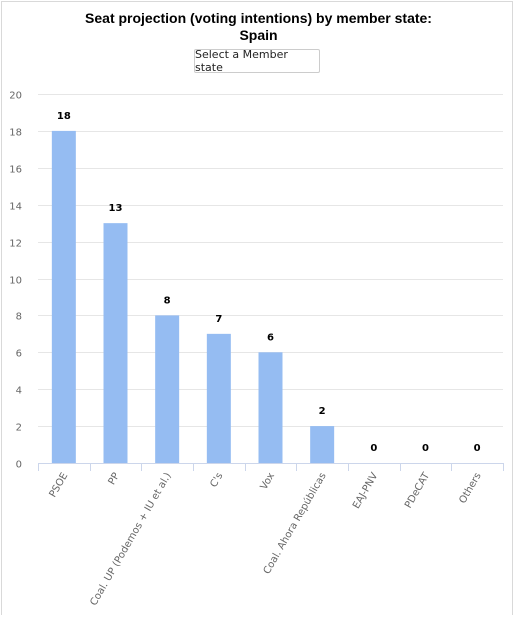 This screenshot has height=619, width=517. What do you see at coordinates (15, 207) in the screenshot?
I see `y-tick-label: 14` at bounding box center [15, 207].